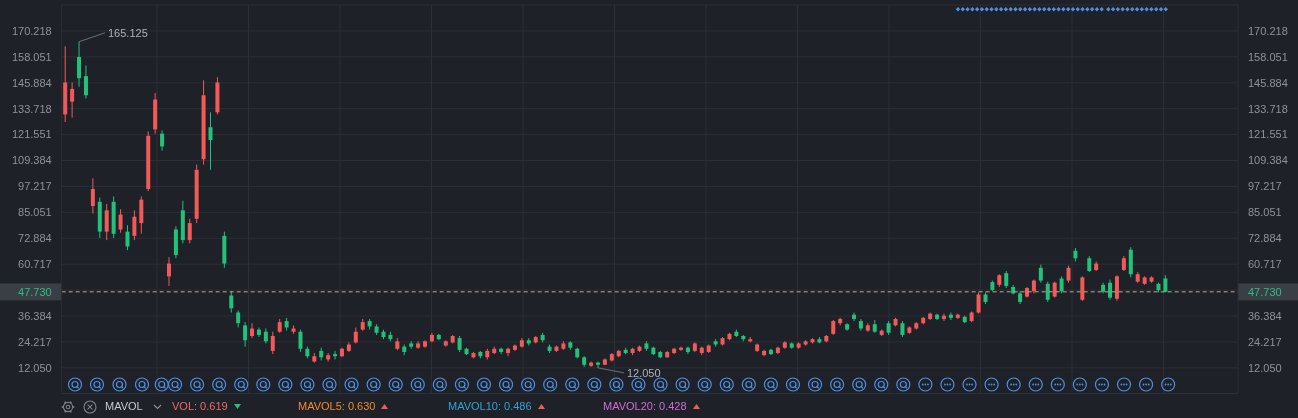  I want to click on text: MAVOL10: 0.486, so click(490, 406).